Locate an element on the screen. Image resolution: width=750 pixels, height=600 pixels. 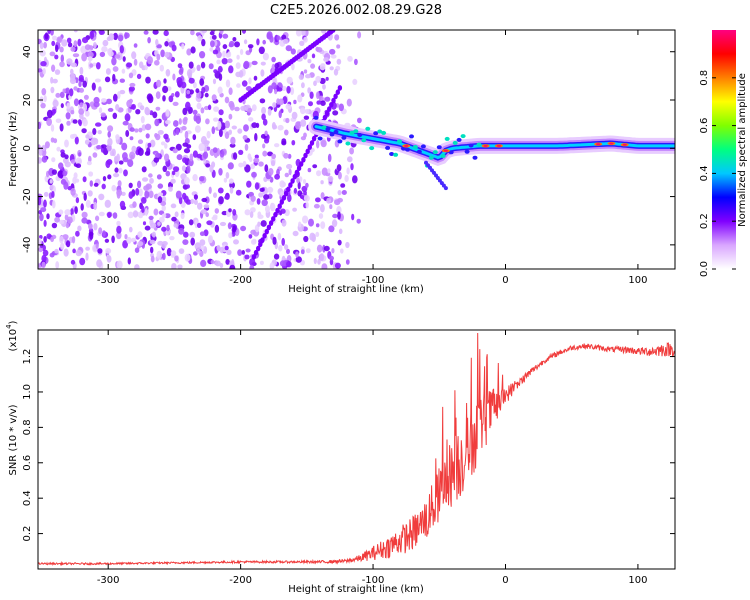
diagonal-artifacts is located at coordinates (290, 145).